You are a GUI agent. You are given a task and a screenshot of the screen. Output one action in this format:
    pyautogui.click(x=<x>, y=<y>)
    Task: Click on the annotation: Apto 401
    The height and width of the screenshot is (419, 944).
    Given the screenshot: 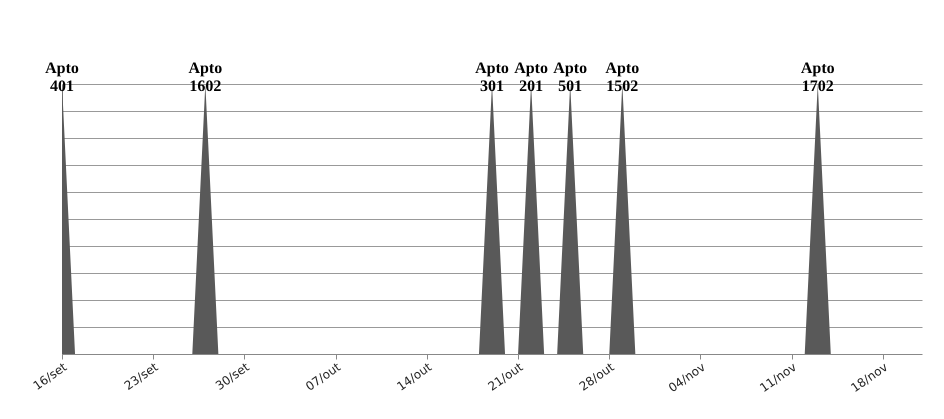 What is the action you would take?
    pyautogui.click(x=62, y=77)
    